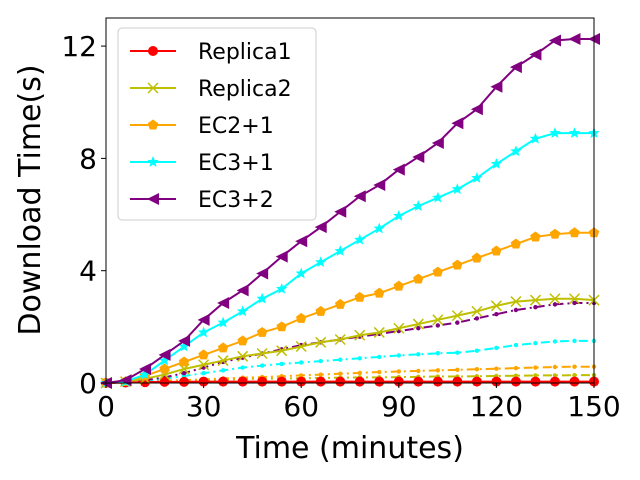 This screenshot has height=480, width=640. What do you see at coordinates (211, 52) in the screenshot?
I see `legend-item: Replica1` at bounding box center [211, 52].